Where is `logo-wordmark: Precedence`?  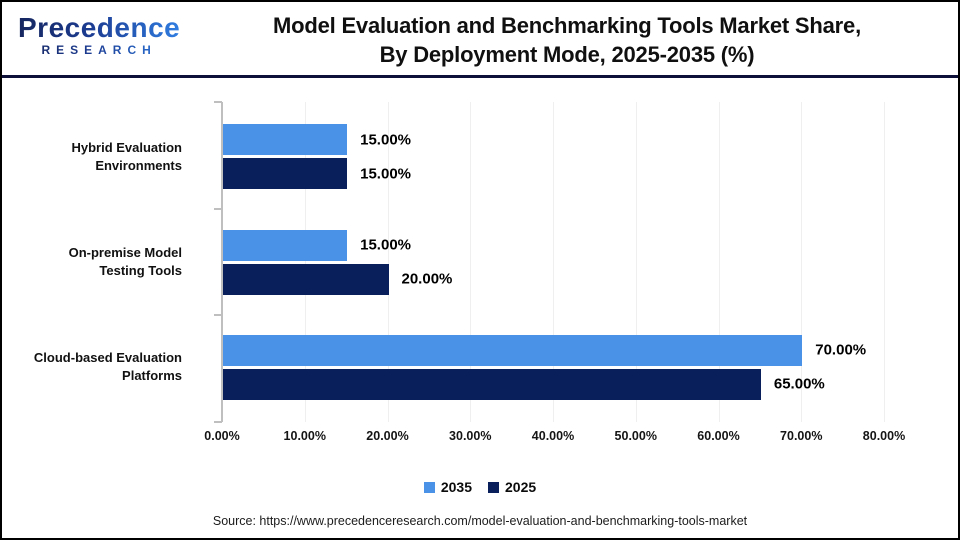
logo-wordmark: Precedence is located at coordinates (99, 27).